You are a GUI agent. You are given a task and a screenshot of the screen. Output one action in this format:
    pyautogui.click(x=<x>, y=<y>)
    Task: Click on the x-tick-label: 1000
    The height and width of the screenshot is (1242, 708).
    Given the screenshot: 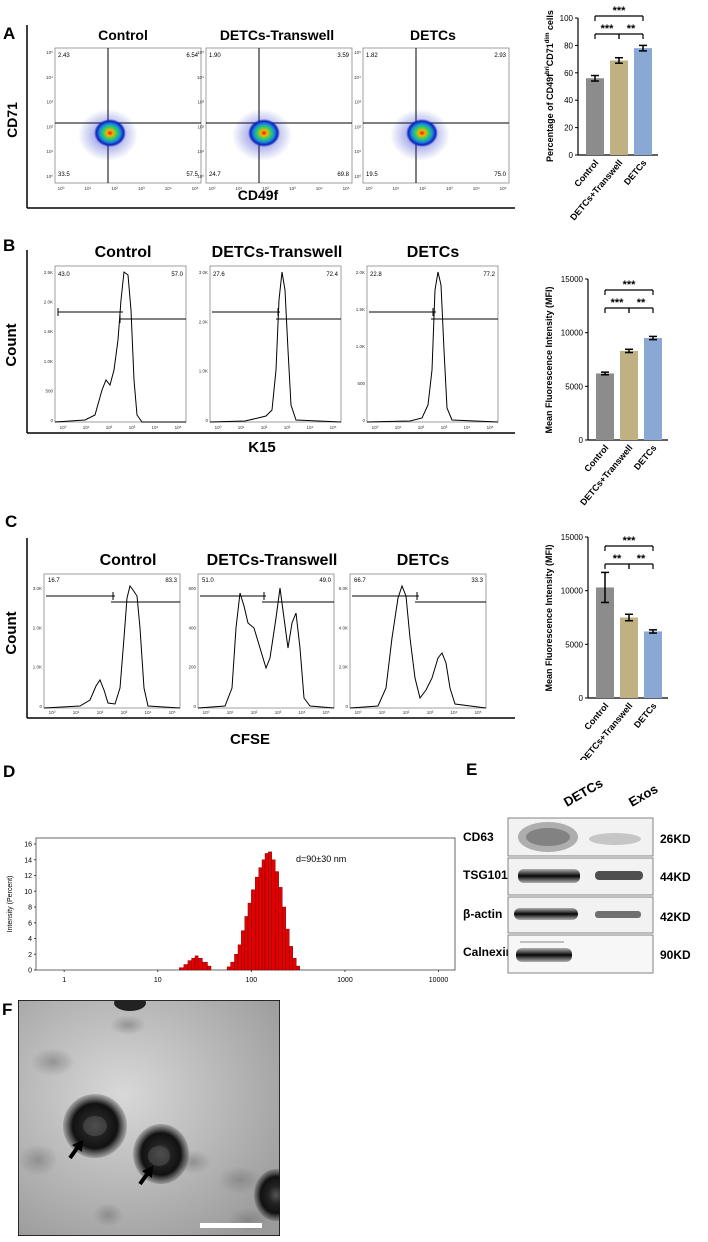 What is the action you would take?
    pyautogui.click(x=345, y=980)
    